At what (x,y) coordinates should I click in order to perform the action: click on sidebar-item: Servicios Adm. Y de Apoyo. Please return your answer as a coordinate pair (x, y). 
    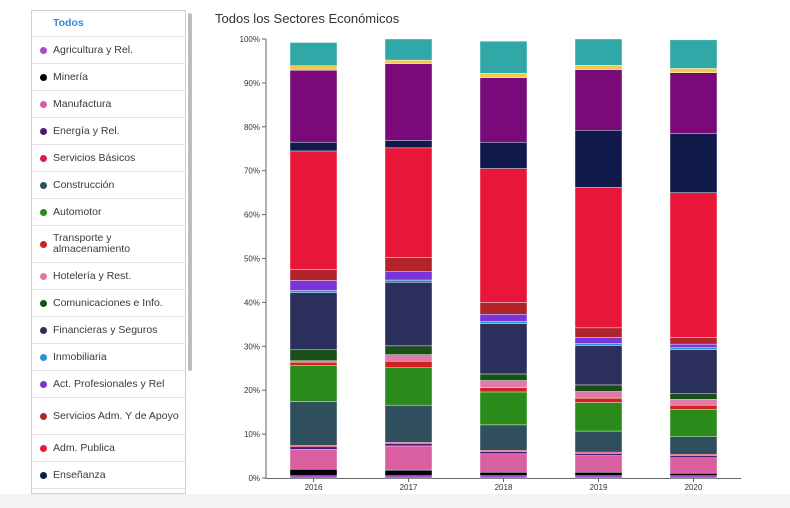
    Looking at the image, I should click on (108, 416).